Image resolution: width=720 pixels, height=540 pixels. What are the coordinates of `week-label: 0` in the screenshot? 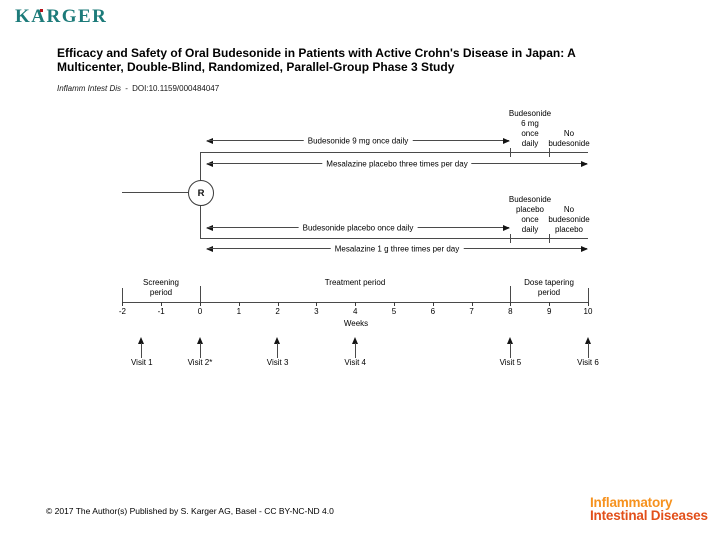 It's located at (200, 311).